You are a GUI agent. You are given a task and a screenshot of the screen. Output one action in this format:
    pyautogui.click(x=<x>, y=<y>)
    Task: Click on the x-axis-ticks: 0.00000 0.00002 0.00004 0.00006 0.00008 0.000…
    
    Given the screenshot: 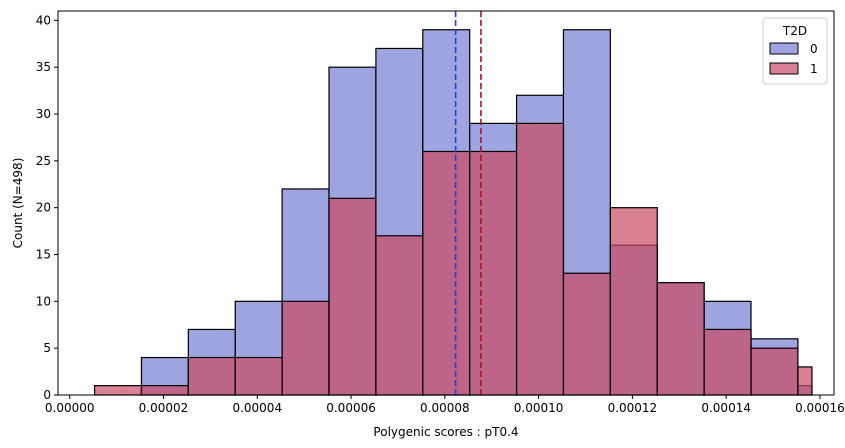 What is the action you would take?
    pyautogui.click(x=445, y=405)
    